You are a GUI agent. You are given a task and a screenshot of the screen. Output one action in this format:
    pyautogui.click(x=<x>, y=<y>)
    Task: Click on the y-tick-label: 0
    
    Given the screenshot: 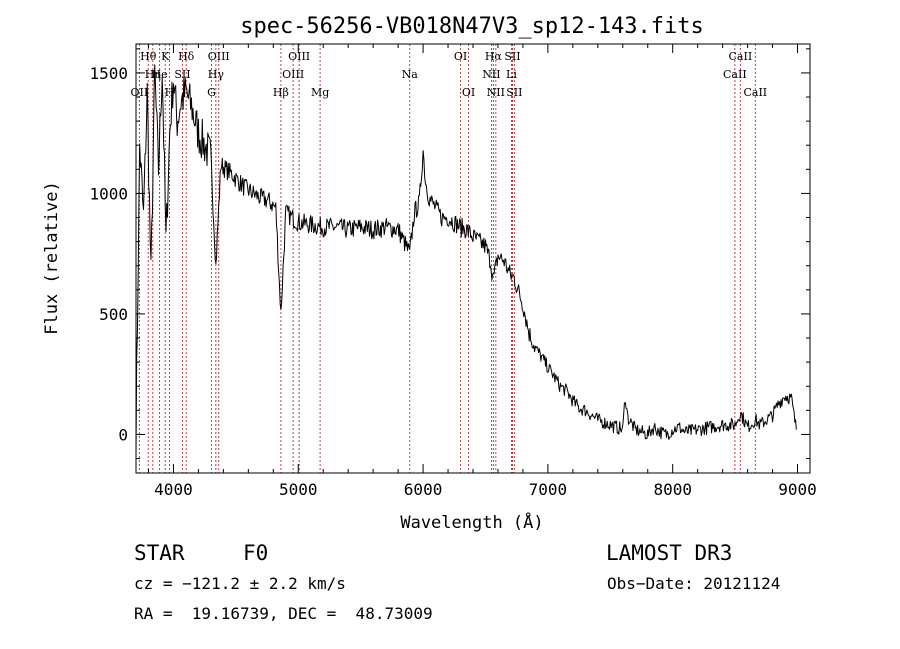 What is the action you would take?
    pyautogui.click(x=123, y=434)
    